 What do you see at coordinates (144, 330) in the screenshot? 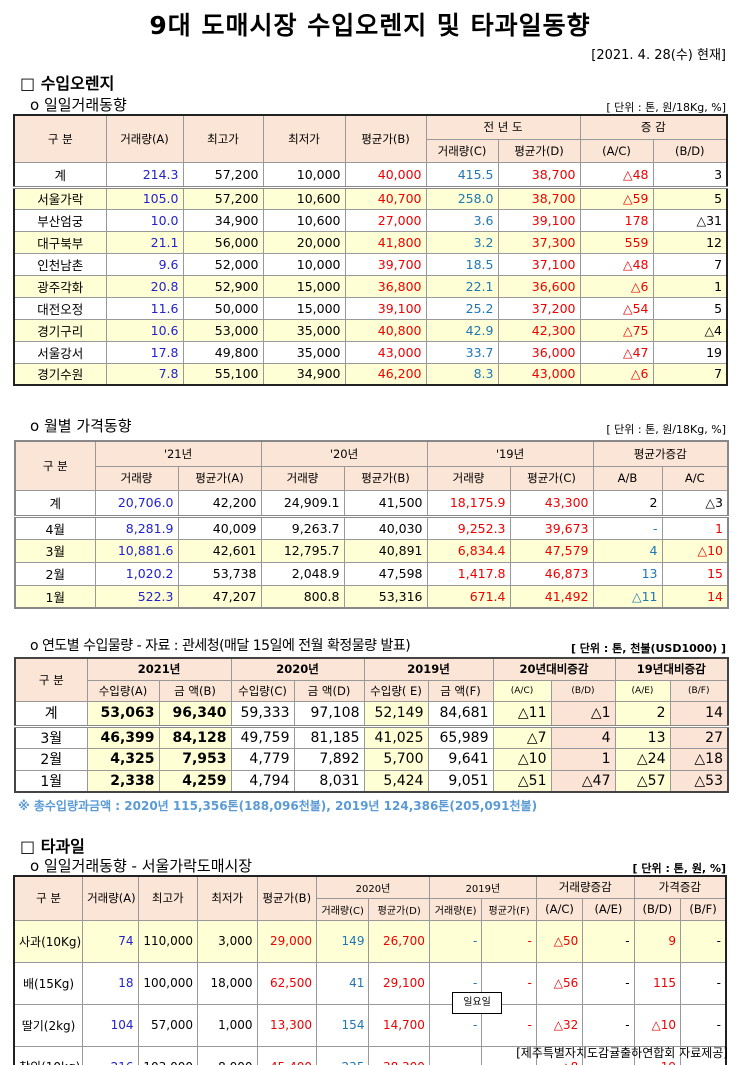
I see `table-cell: 10.6` at bounding box center [144, 330].